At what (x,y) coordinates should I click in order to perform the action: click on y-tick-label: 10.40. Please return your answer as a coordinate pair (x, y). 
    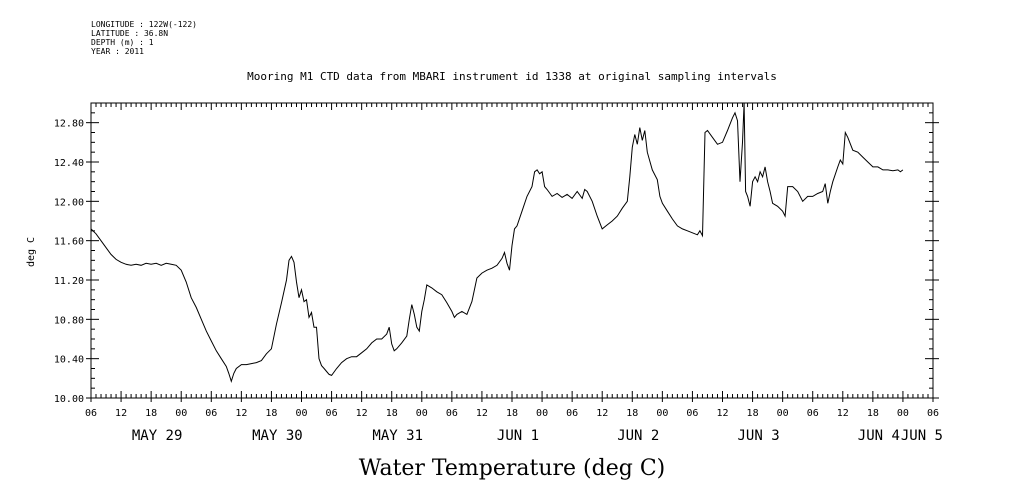
    Looking at the image, I should click on (69, 360).